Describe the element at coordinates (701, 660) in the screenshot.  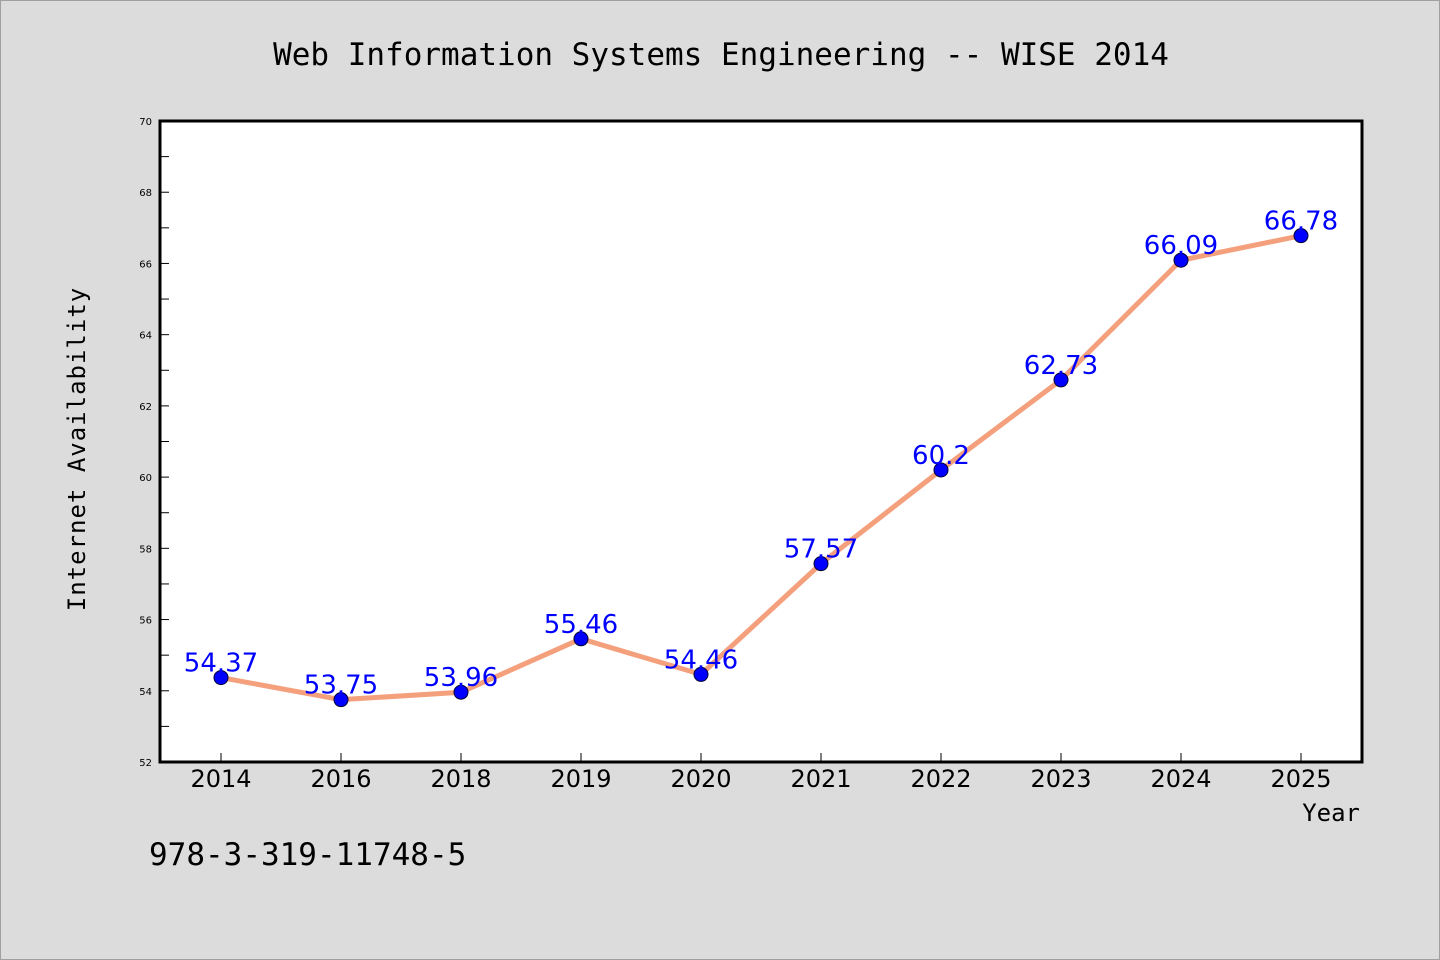
I see `data-label: 54.46` at that location.